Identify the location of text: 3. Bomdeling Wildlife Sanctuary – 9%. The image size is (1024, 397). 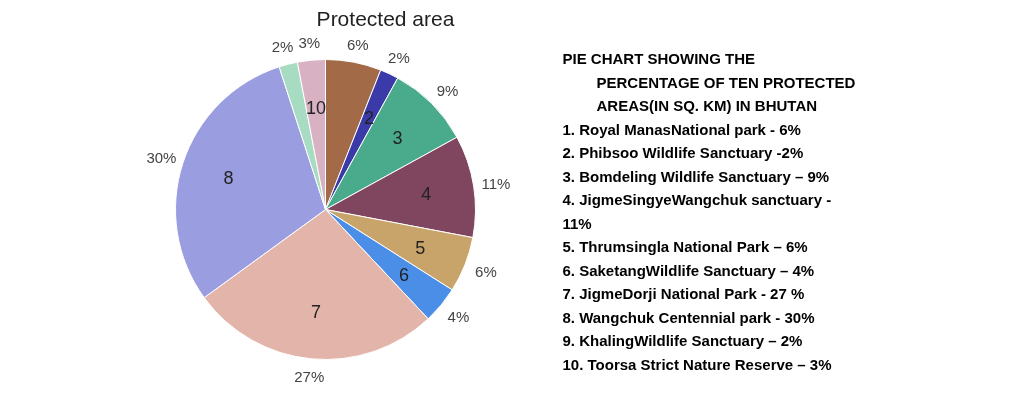
(696, 176).